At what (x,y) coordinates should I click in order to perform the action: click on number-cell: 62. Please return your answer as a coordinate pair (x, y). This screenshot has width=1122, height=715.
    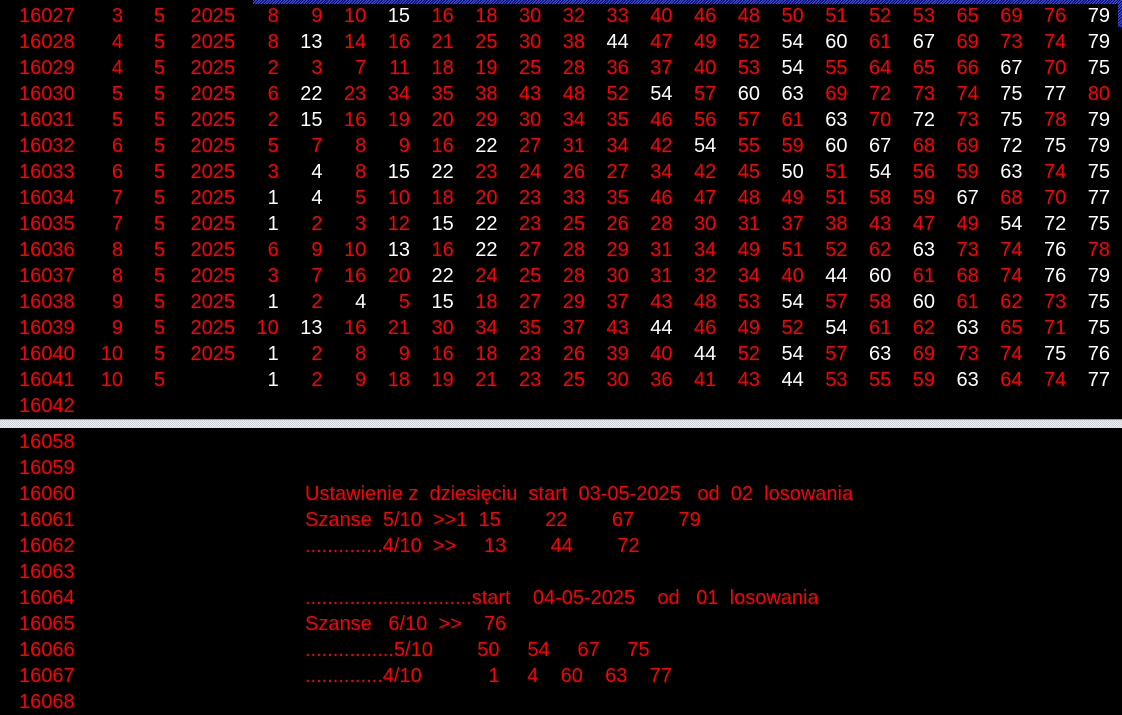
    Looking at the image, I should click on (923, 328).